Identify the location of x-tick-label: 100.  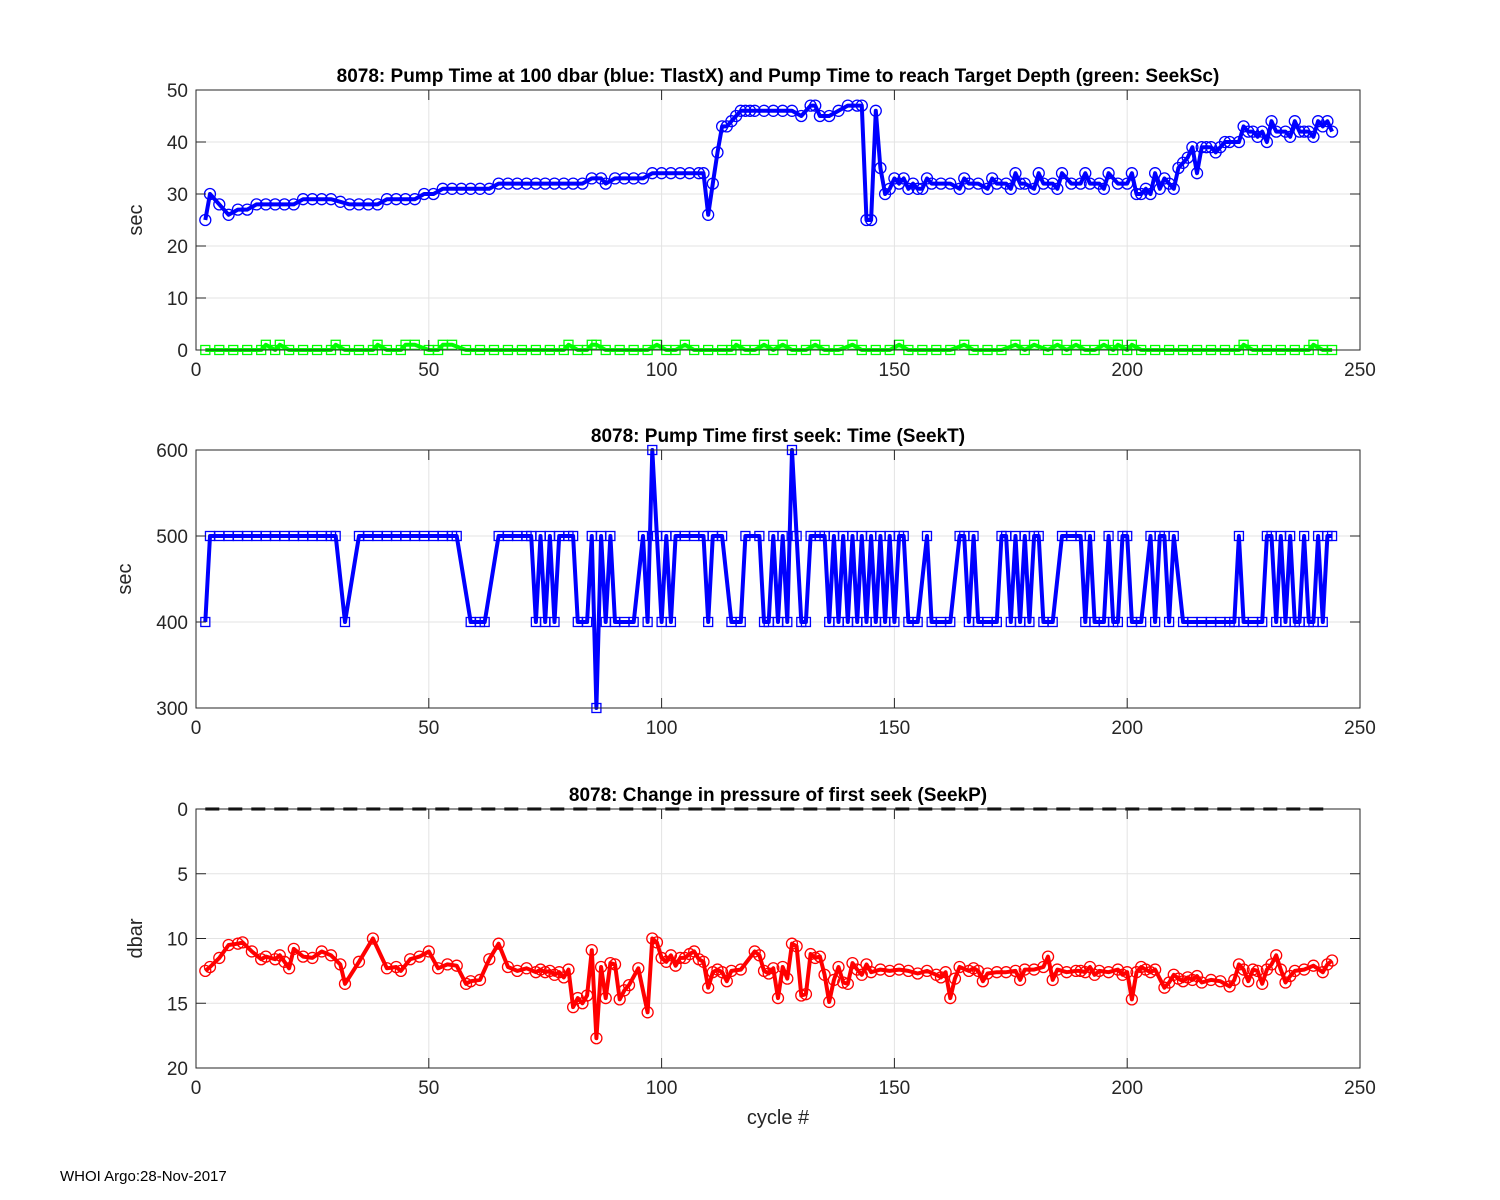
(662, 728).